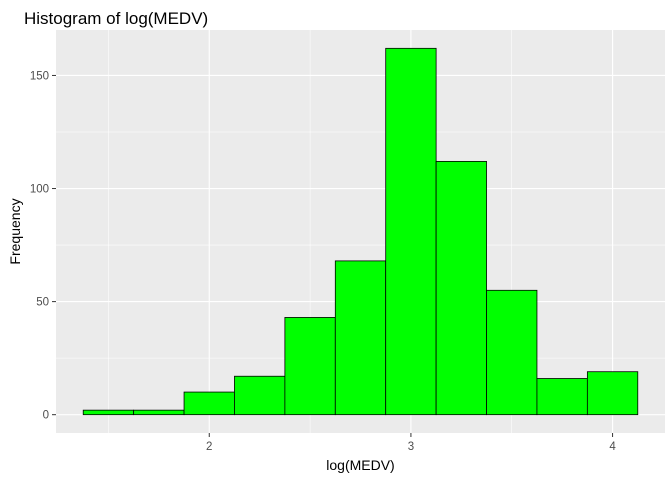 This screenshot has height=480, width=672. I want to click on x-tick-label: 4, so click(612, 447).